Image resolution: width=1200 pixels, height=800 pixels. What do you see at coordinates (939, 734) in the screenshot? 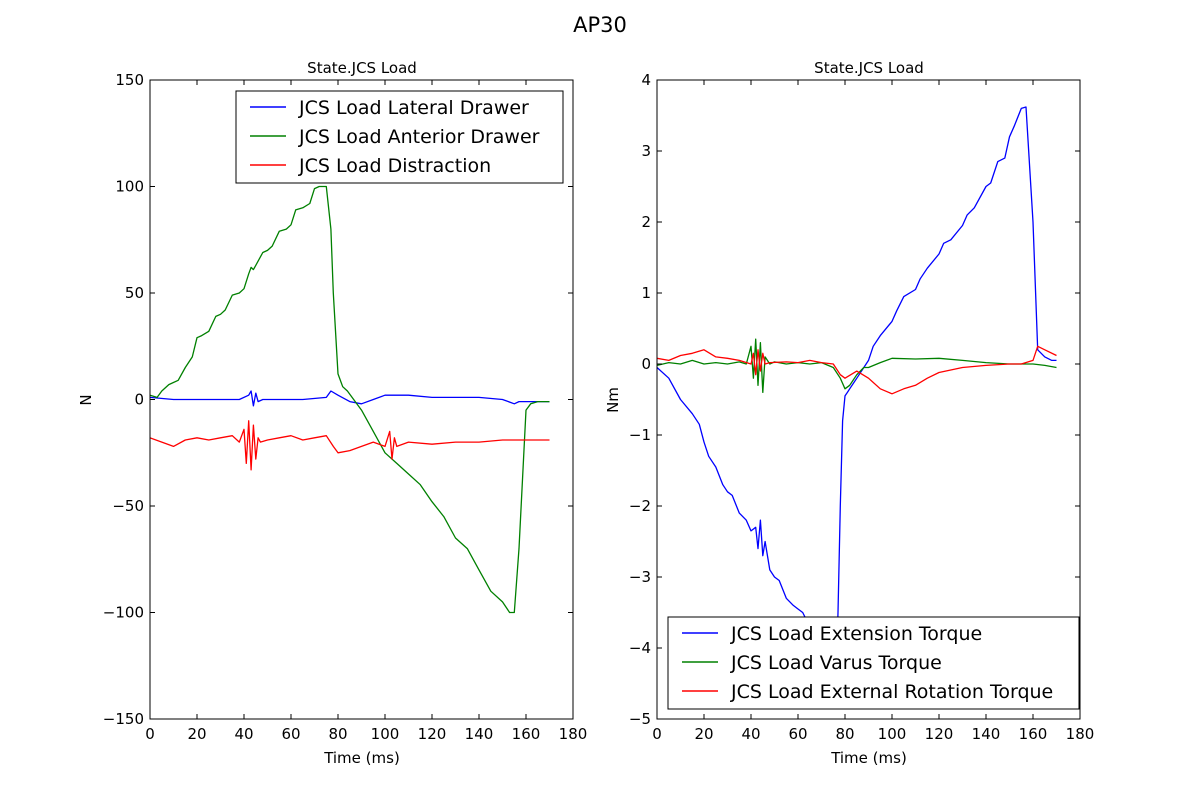
I see `right-x-tick-label: 120` at bounding box center [939, 734].